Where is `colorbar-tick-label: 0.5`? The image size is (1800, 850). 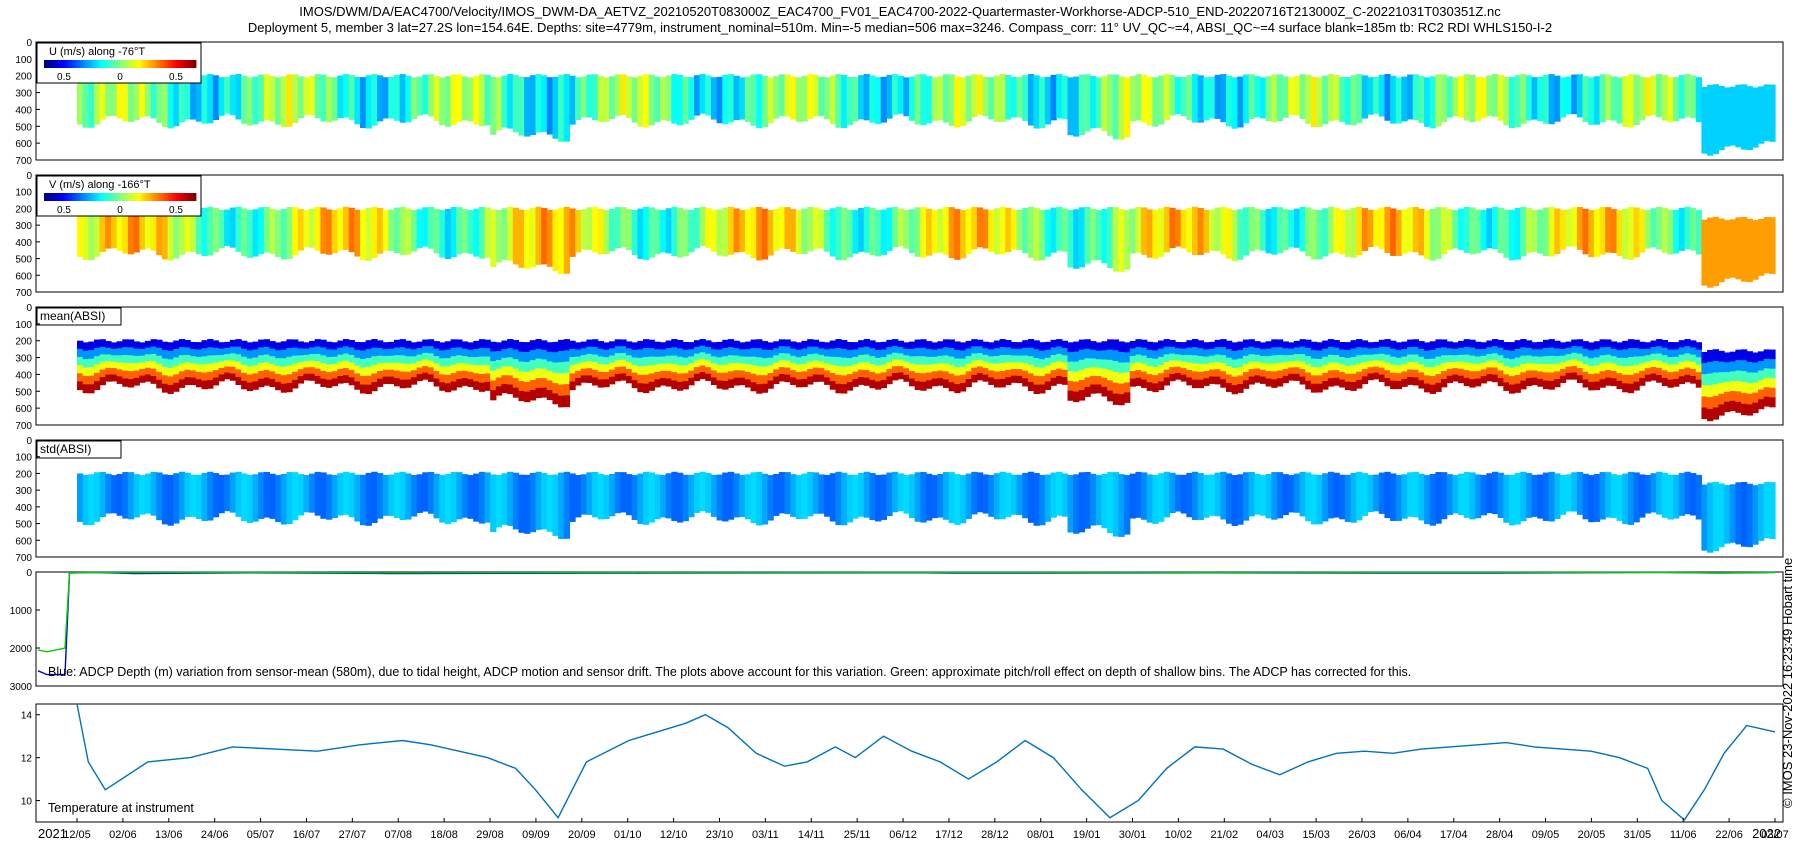
colorbar-tick-label: 0.5 is located at coordinates (176, 77).